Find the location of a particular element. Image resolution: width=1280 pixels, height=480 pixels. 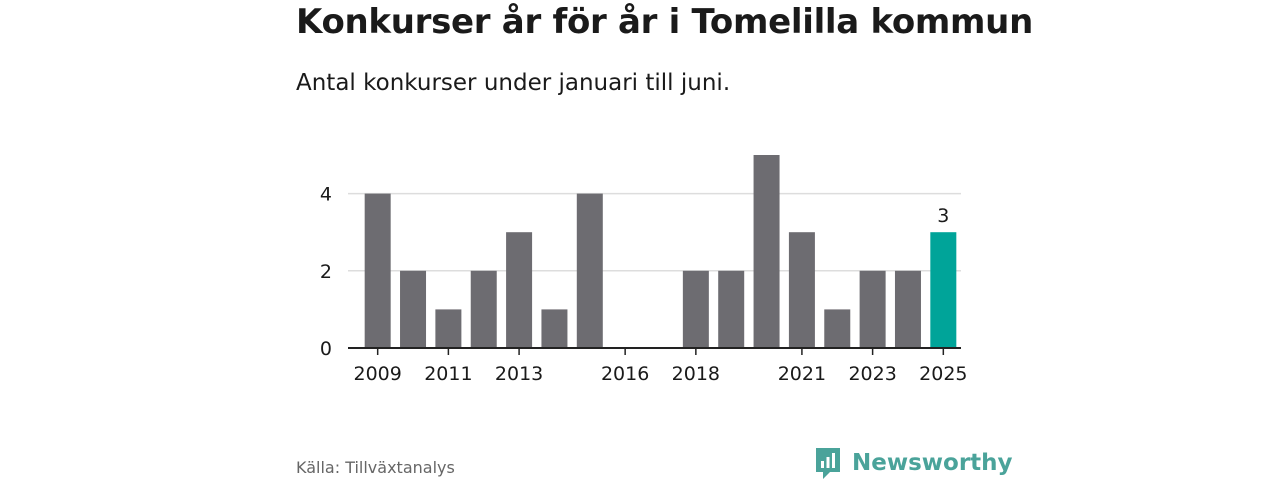

chart-subtitle: Antal konkurser under januari till juni. is located at coordinates (513, 83).